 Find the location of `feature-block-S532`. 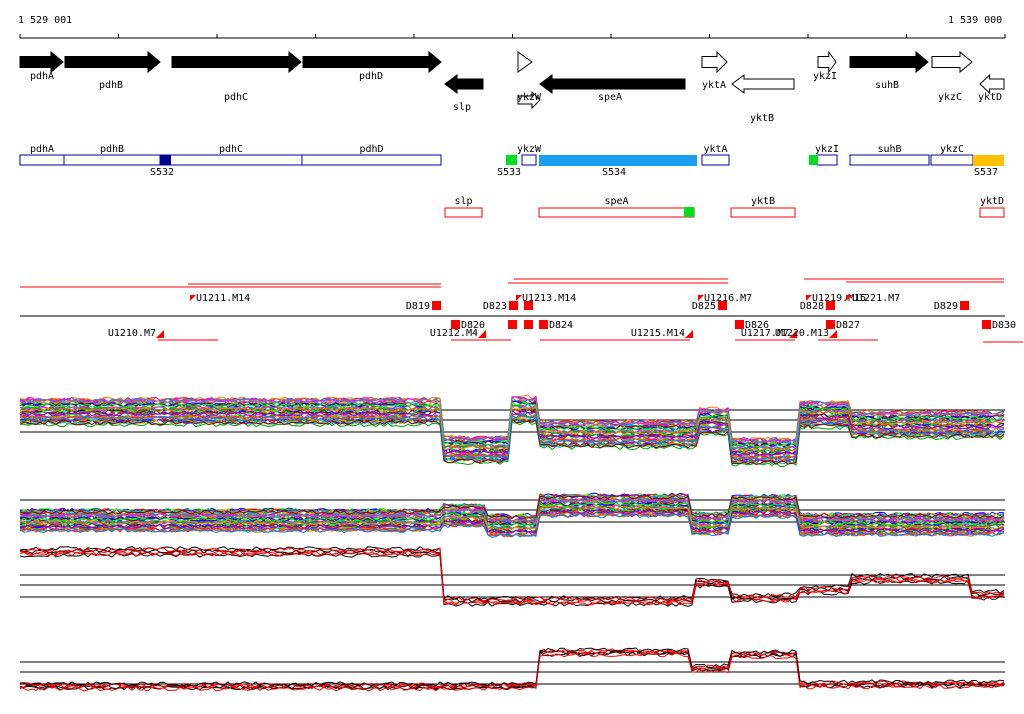

feature-block-S532 is located at coordinates (165, 160).